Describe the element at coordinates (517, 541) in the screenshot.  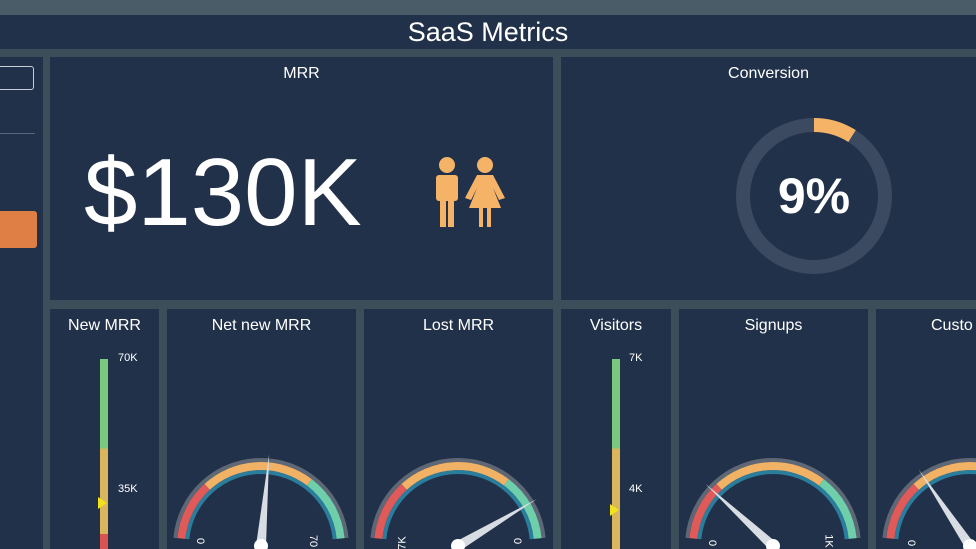
I see `lost-mrr-max-label: 0` at that location.